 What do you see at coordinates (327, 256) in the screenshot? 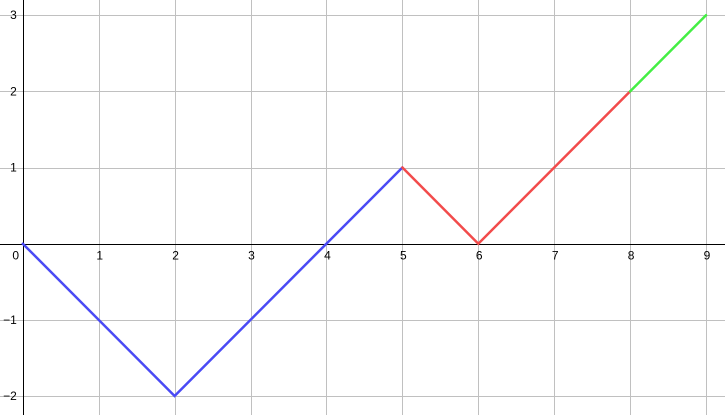
I see `x-tick-label: 4` at bounding box center [327, 256].